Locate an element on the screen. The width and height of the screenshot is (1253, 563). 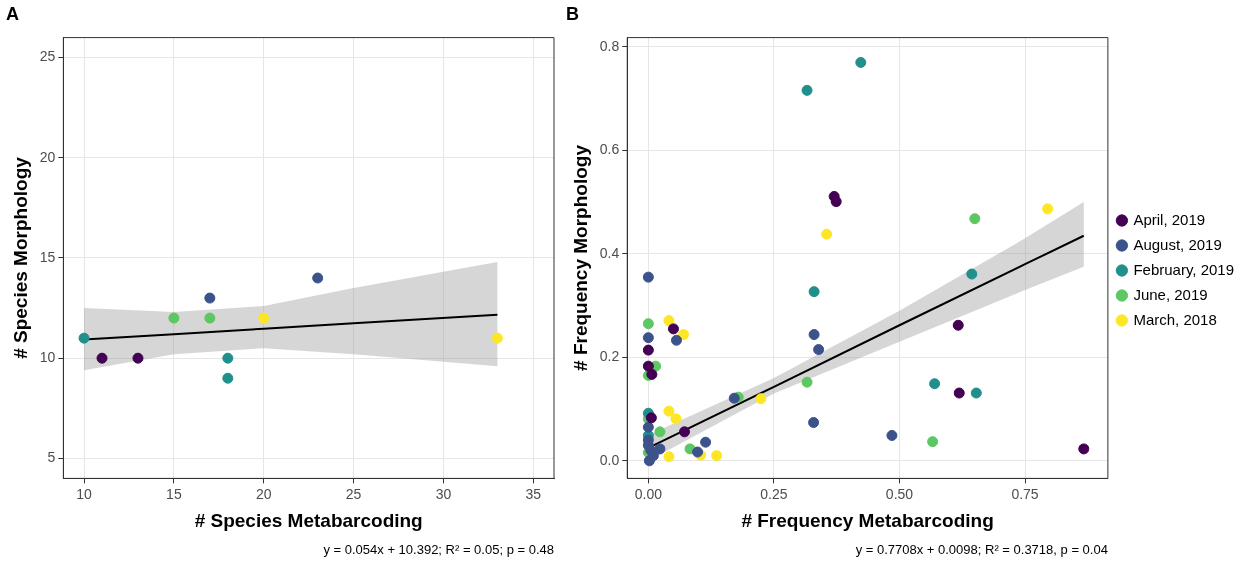
y-tick-label: 15 is located at coordinates (47, 256).